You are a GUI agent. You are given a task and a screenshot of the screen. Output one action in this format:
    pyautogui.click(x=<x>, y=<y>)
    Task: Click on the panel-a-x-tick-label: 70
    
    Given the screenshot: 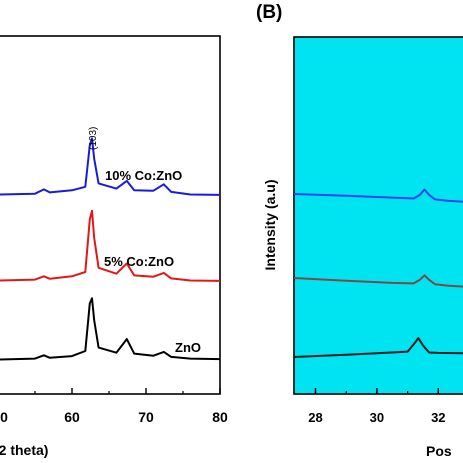 What is the action you would take?
    pyautogui.click(x=146, y=417)
    